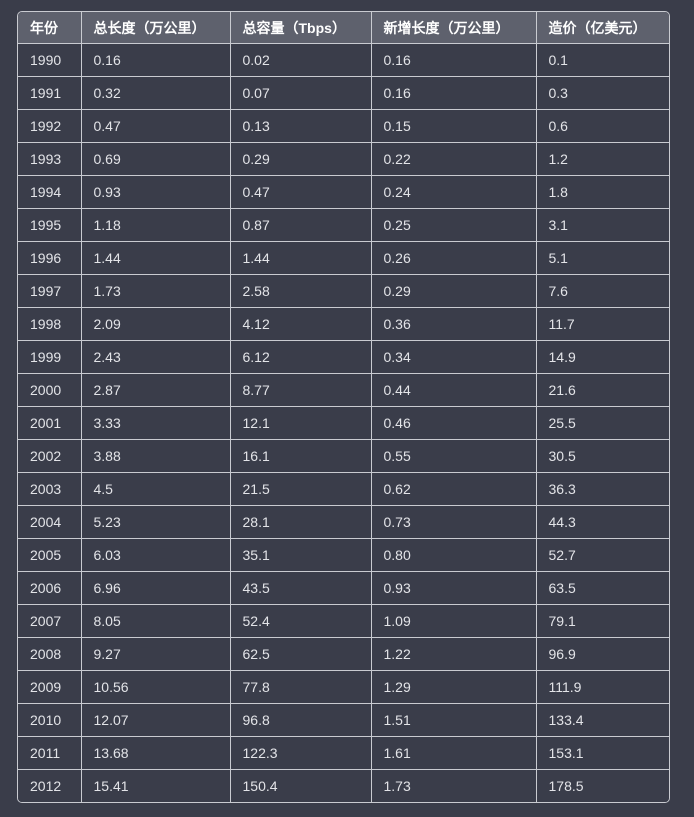 The image size is (694, 817). I want to click on cell-total-length: 5.23, so click(156, 522).